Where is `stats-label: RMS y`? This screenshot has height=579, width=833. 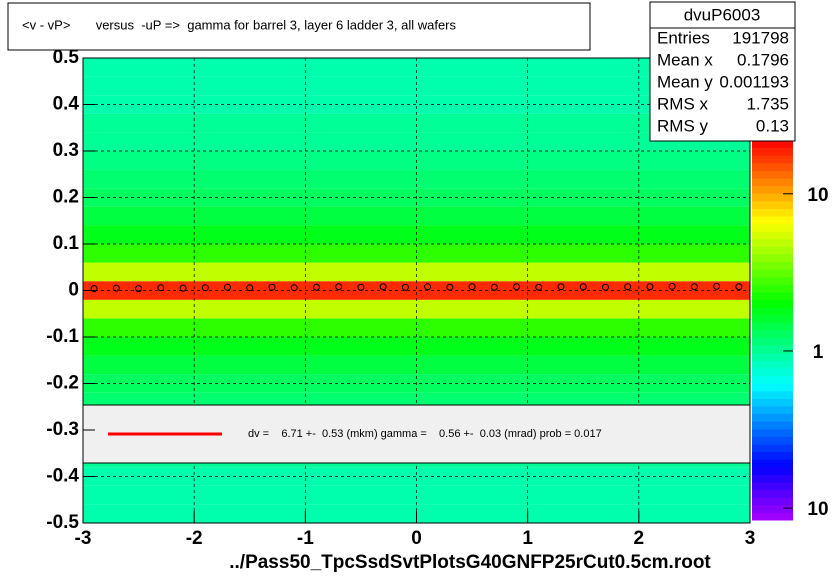
stats-label: RMS y is located at coordinates (683, 125).